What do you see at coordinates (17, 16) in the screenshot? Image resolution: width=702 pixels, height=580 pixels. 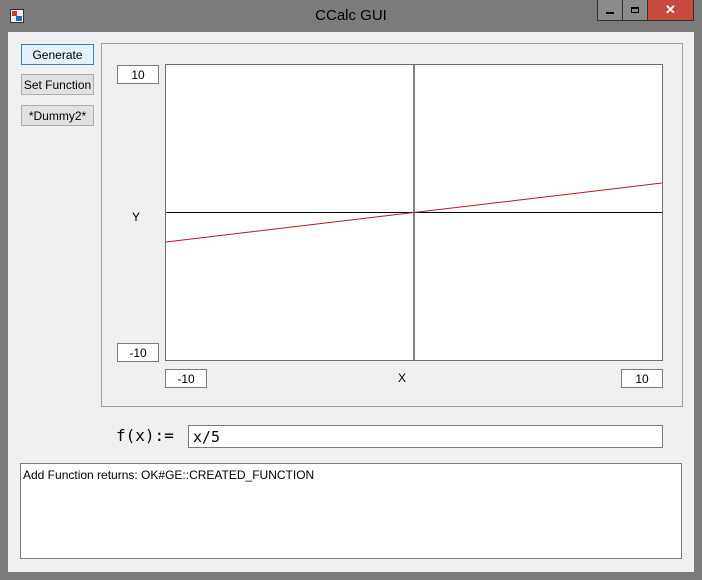 I see `app-icon` at bounding box center [17, 16].